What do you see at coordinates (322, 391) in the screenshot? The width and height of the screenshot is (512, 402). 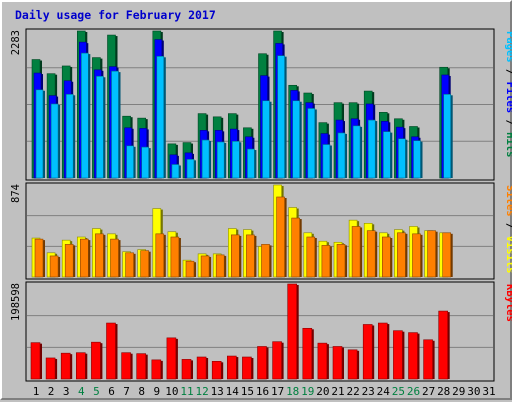 I see `x-tick-label-day-20: 20` at bounding box center [322, 391].